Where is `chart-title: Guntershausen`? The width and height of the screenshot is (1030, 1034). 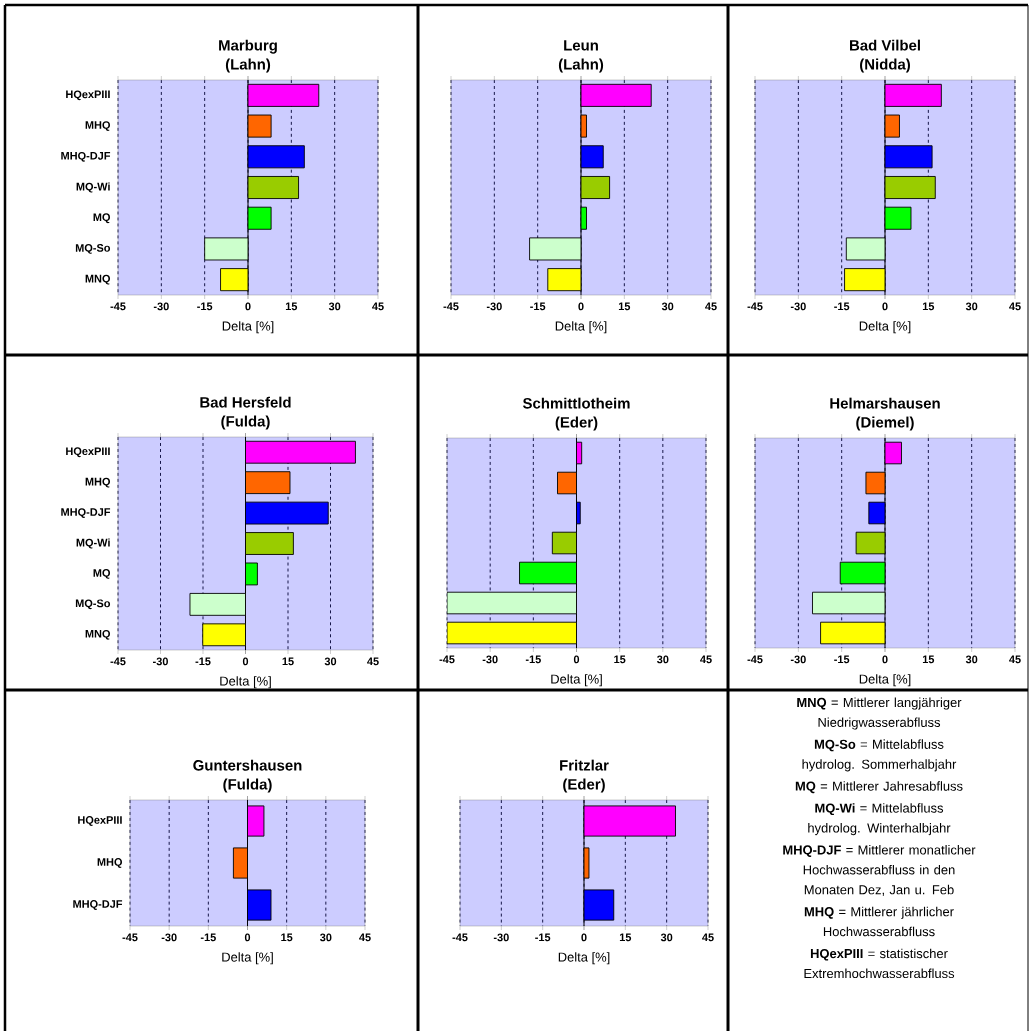 chart-title: Guntershausen is located at coordinates (247, 765).